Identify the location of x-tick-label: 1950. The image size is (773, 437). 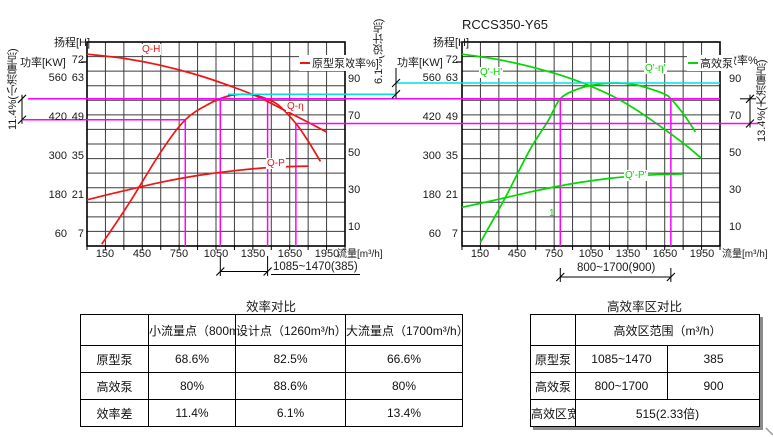
(702, 254).